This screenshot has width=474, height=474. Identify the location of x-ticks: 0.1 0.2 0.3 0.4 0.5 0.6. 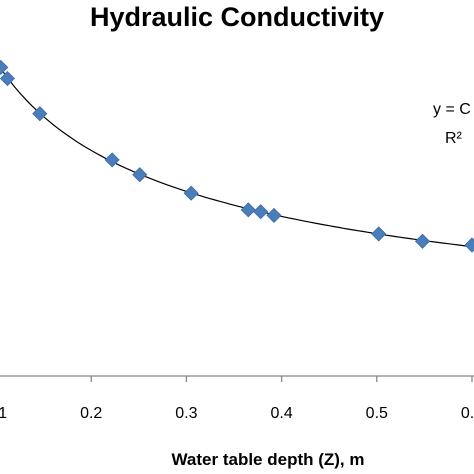
(237, 399).